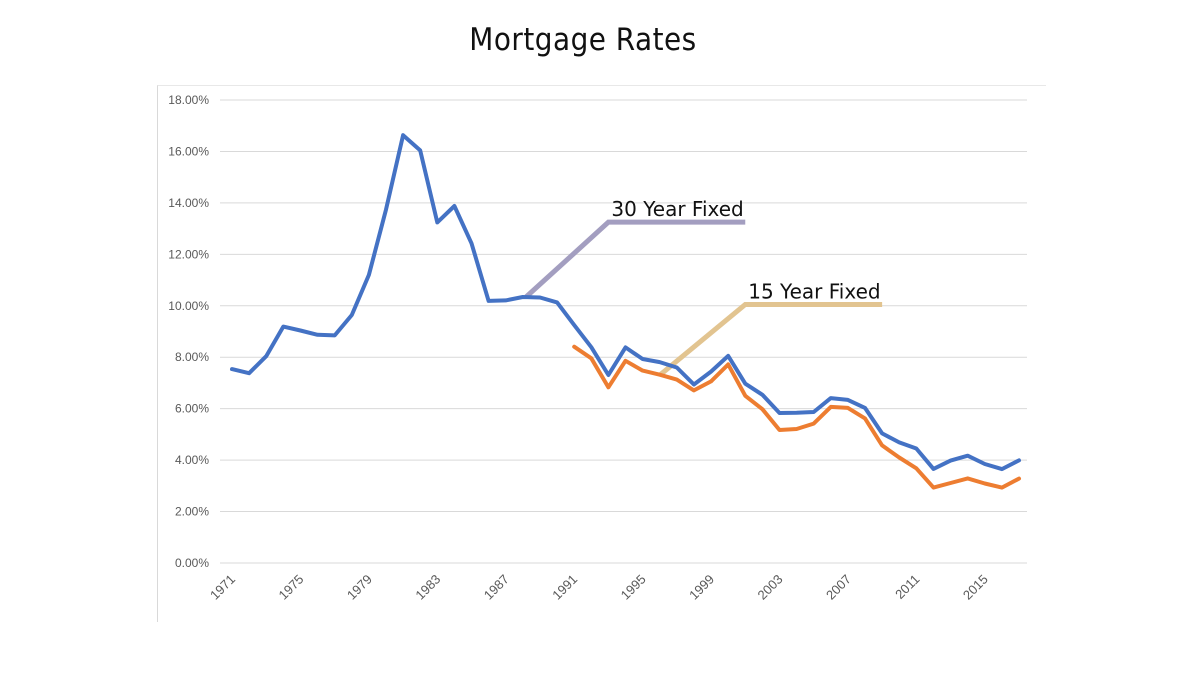  Describe the element at coordinates (633, 587) in the screenshot. I see `x-tick-label: 1995` at that location.